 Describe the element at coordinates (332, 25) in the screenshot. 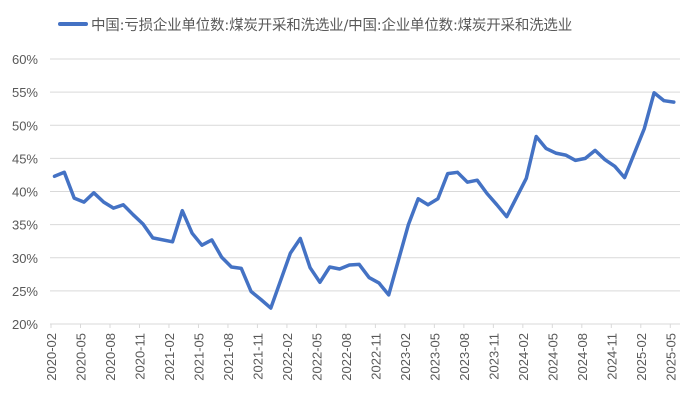

I see `legend-label: 中国:亏损企业单位数:煤炭开采和洗选业/中国:企业单位数:煤炭开采和洗选业` at that location.